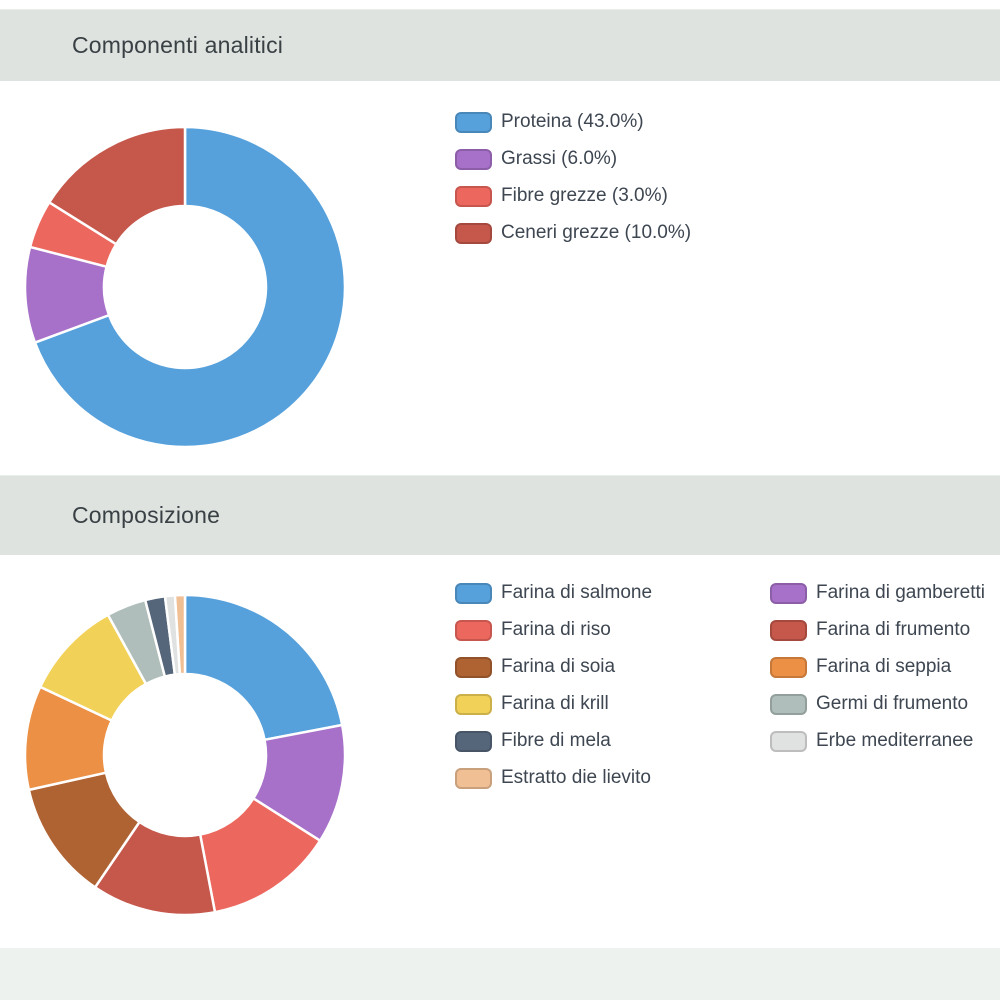  What do you see at coordinates (559, 158) in the screenshot?
I see `legend-label: Grassi (6.0%)` at bounding box center [559, 158].